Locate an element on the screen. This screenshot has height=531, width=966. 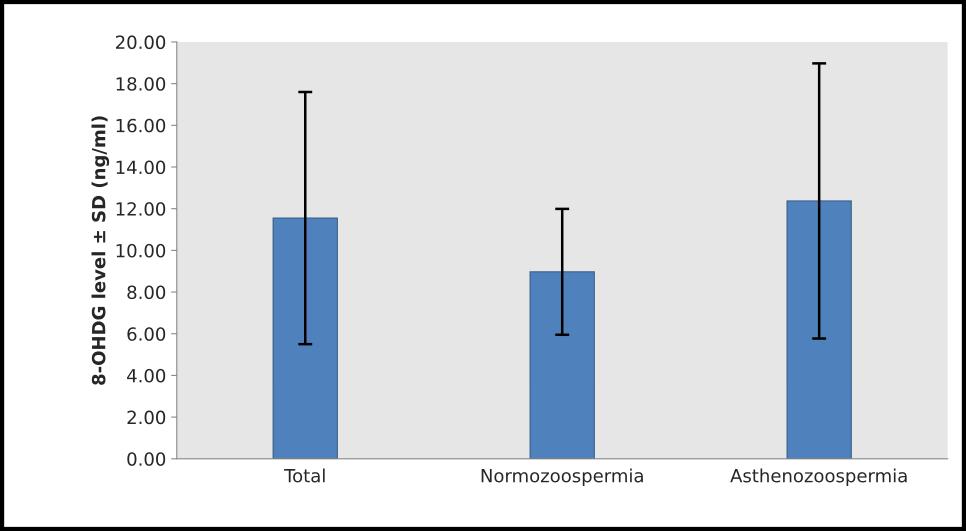
y-tick-label: 0.00 is located at coordinates (146, 459).